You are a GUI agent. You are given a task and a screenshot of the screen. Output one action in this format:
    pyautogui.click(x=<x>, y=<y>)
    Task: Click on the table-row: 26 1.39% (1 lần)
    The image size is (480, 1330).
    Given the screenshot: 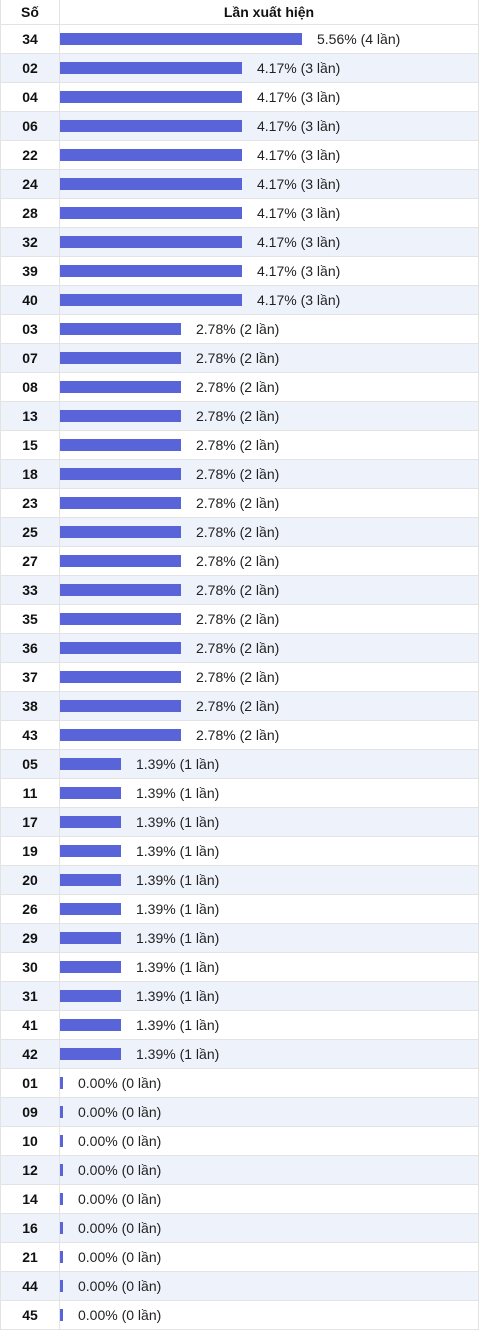 What is the action you would take?
    pyautogui.click(x=239, y=909)
    